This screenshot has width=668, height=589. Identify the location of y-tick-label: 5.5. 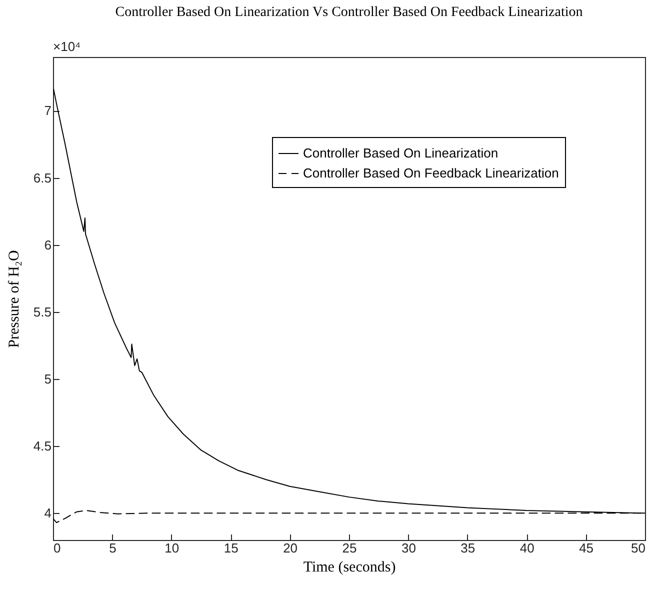
(42, 312).